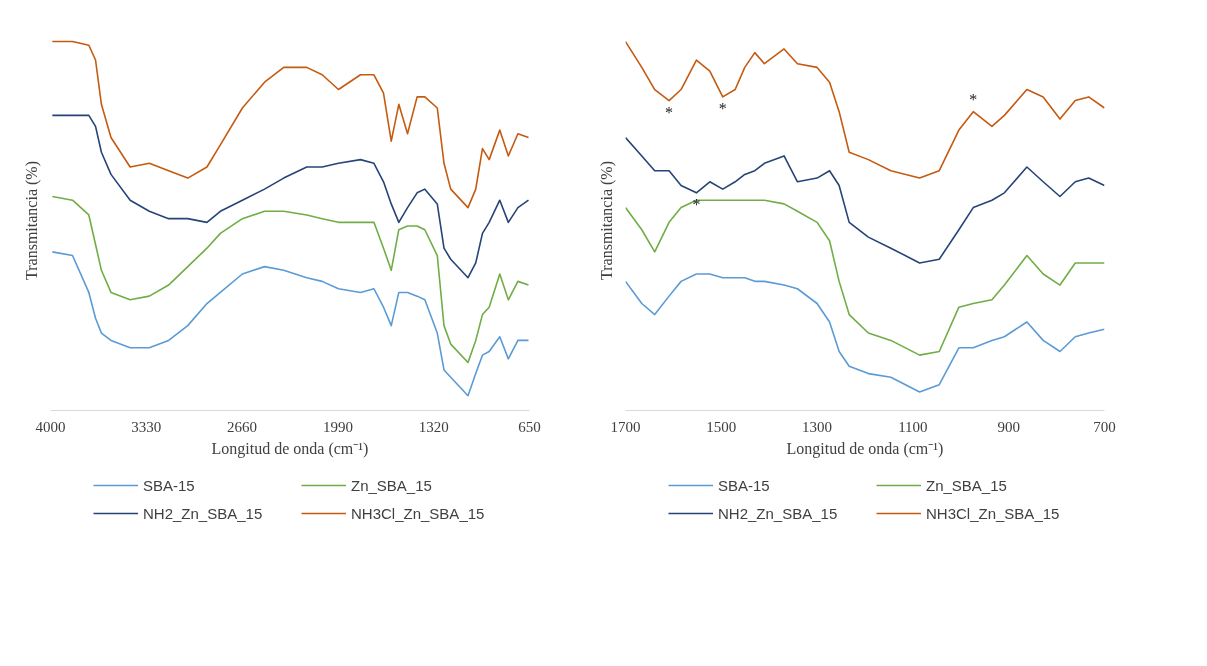 The image size is (1207, 666). Describe the element at coordinates (337, 426) in the screenshot. I see `x-tick-label: 1990` at that location.